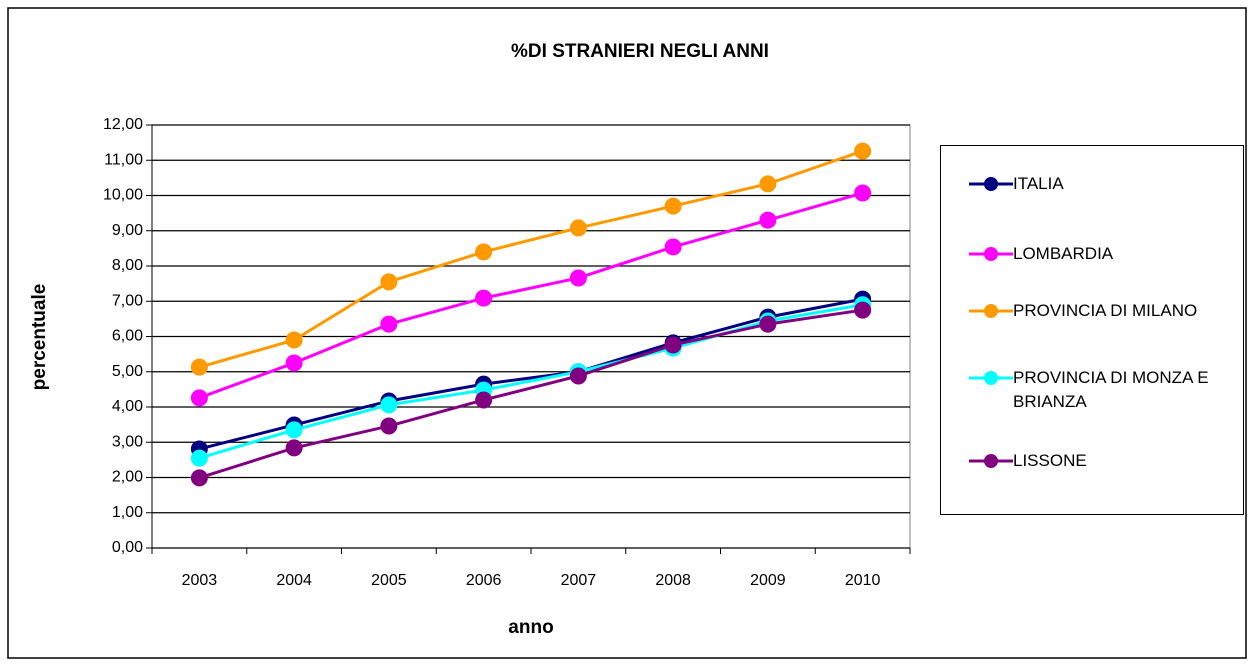  I want to click on x-tick-label: 2008, so click(673, 580).